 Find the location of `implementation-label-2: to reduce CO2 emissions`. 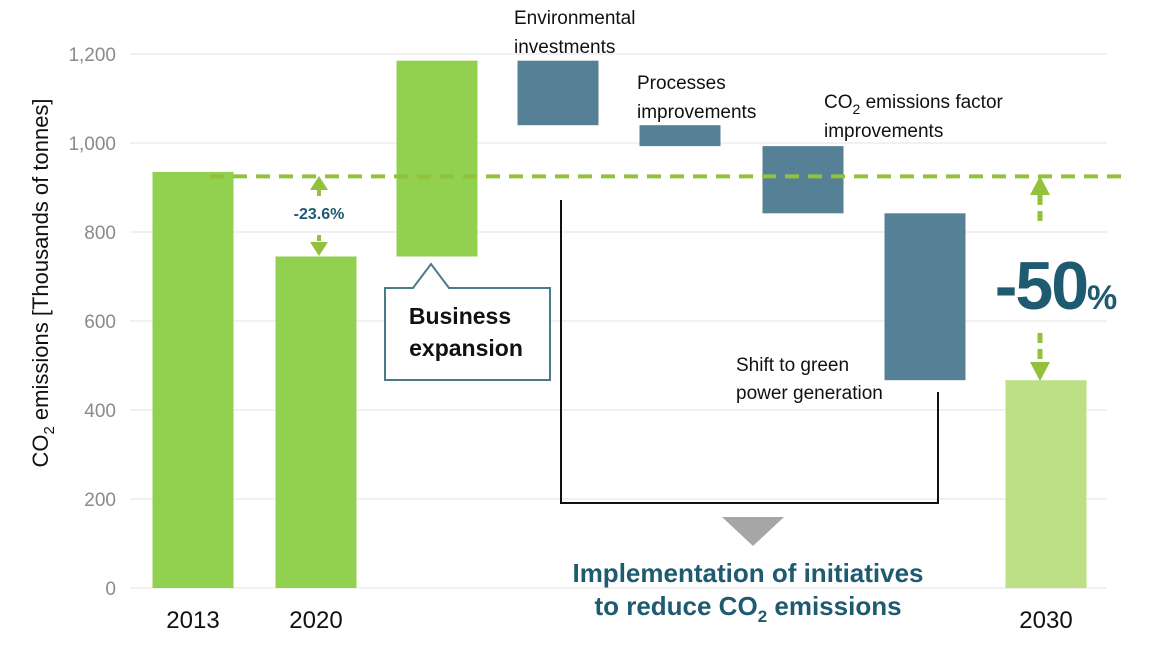

implementation-label-2: to reduce CO2 emissions is located at coordinates (747, 608).